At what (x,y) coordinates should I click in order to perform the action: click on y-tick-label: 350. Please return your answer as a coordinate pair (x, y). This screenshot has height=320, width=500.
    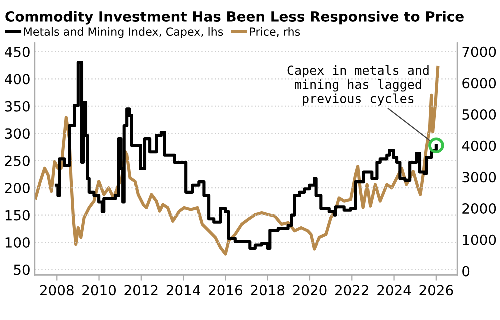
    Looking at the image, I should click on (17, 106).